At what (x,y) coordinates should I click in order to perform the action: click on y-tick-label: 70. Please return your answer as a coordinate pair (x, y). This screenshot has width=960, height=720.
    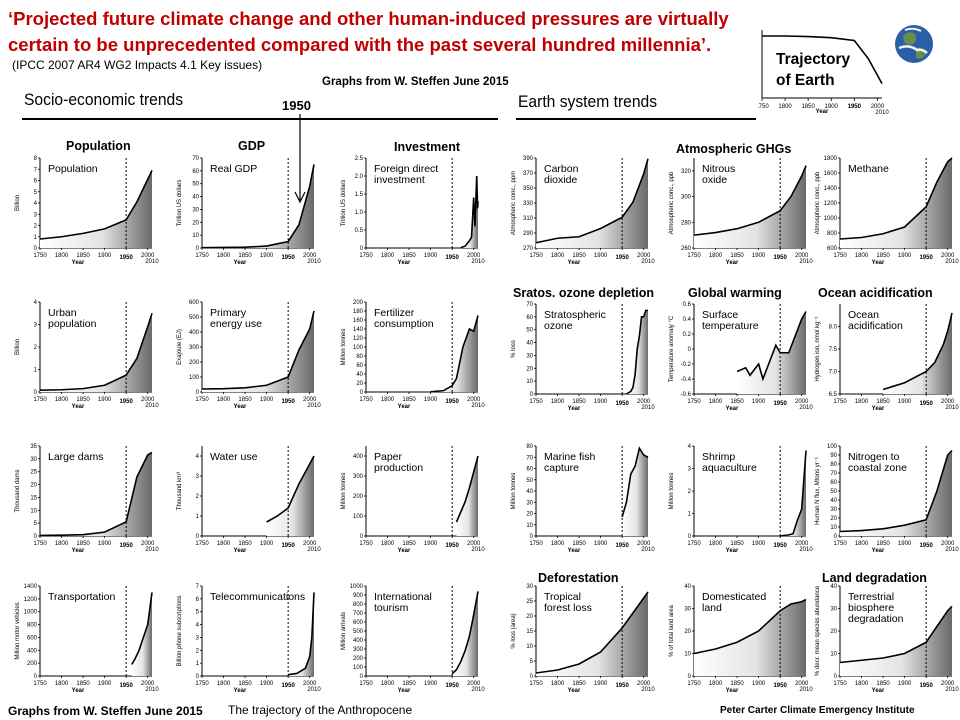
    Looking at the image, I should click on (529, 458).